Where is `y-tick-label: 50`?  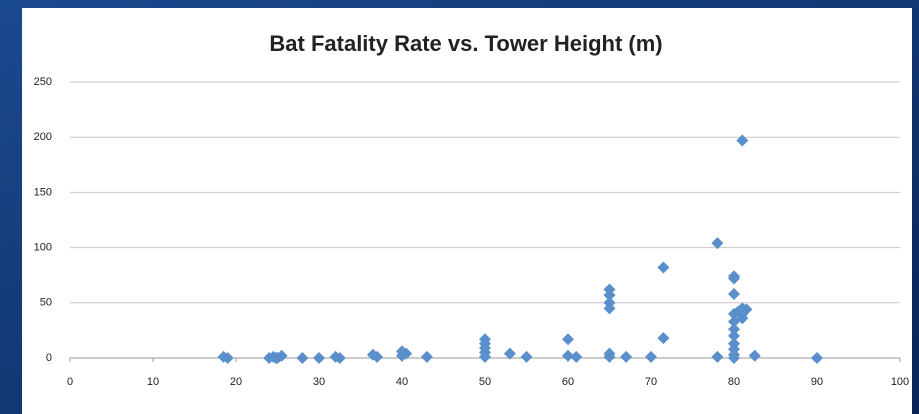 y-tick-label: 50 is located at coordinates (46, 303).